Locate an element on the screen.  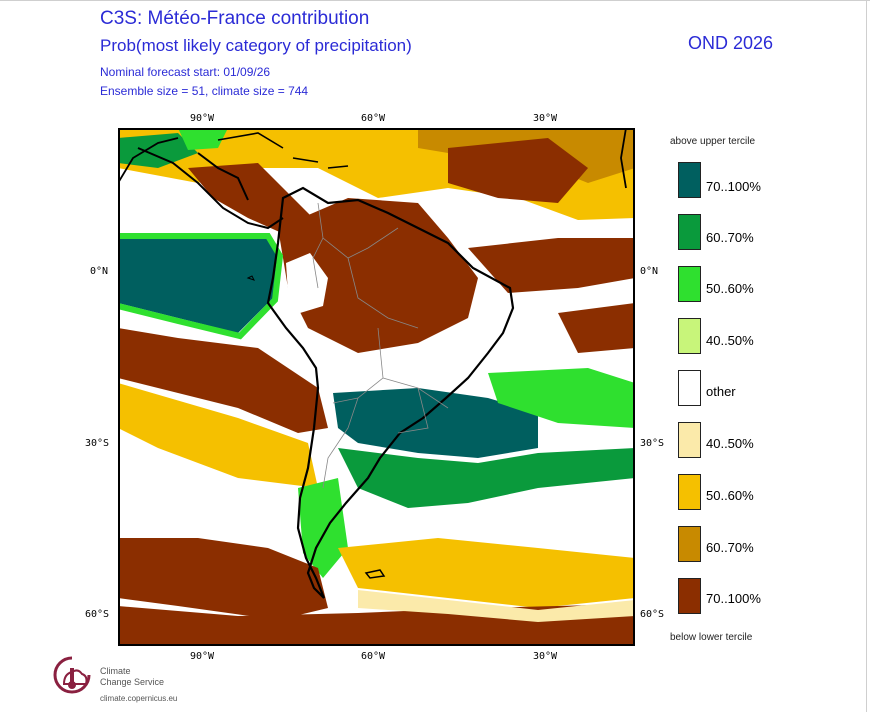
climate-logo-icon is located at coordinates (72, 675).